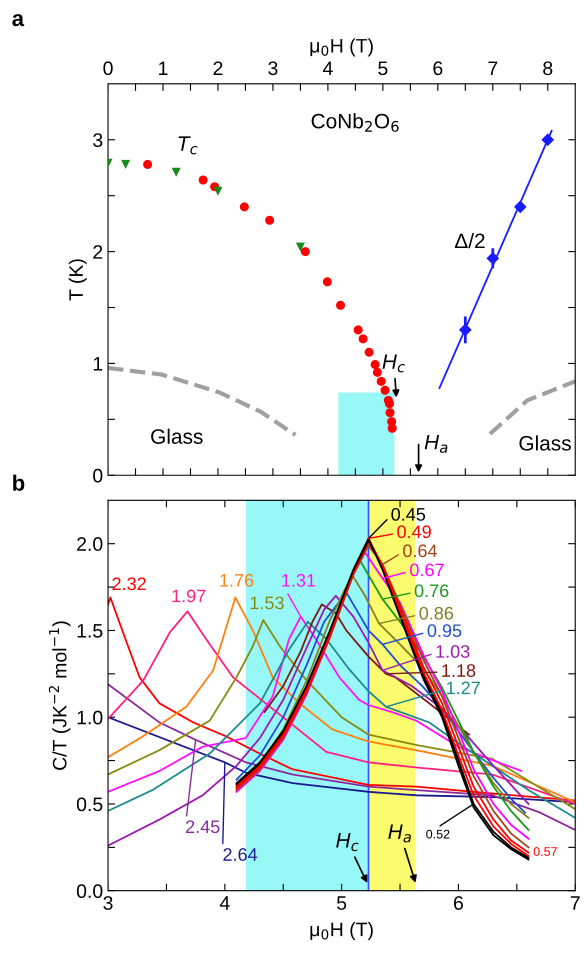 This screenshot has width=584, height=964. I want to click on annotation: T$_{c}$, so click(188, 145).